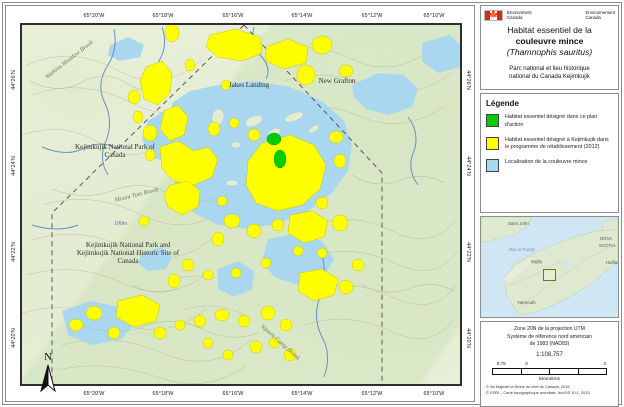  I want to click on scale-bar-unit: kilomètres, so click(549, 378).